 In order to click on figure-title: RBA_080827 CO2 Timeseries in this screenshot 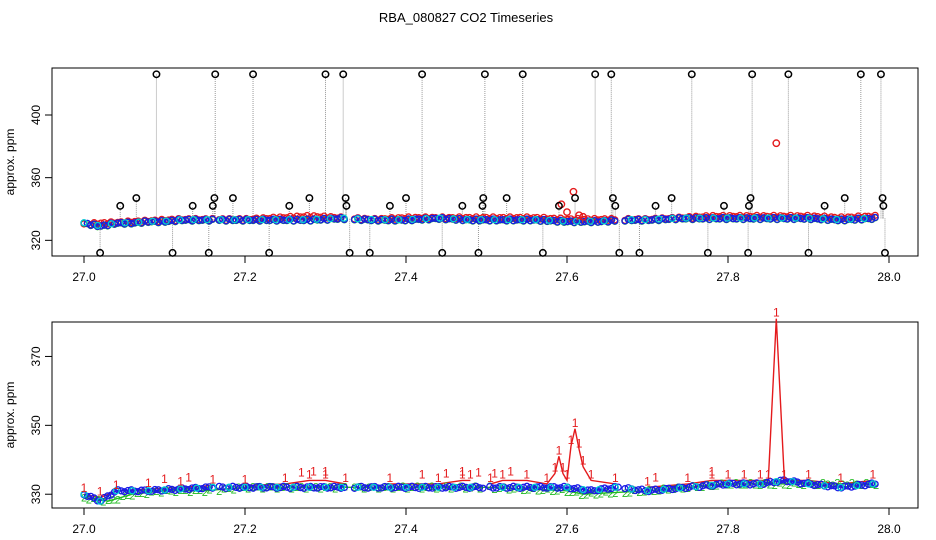, I will do `click(466, 17)`.